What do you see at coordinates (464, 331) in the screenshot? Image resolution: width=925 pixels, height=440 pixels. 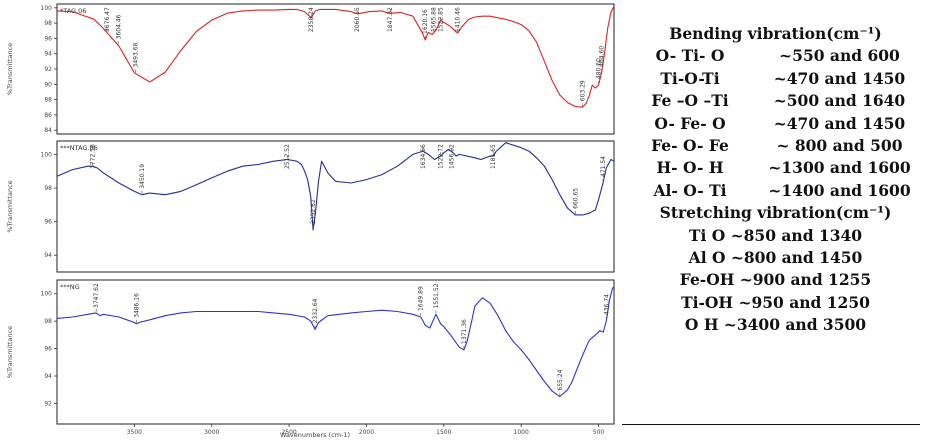 I see `peak-label: 1371.36` at bounding box center [464, 331].